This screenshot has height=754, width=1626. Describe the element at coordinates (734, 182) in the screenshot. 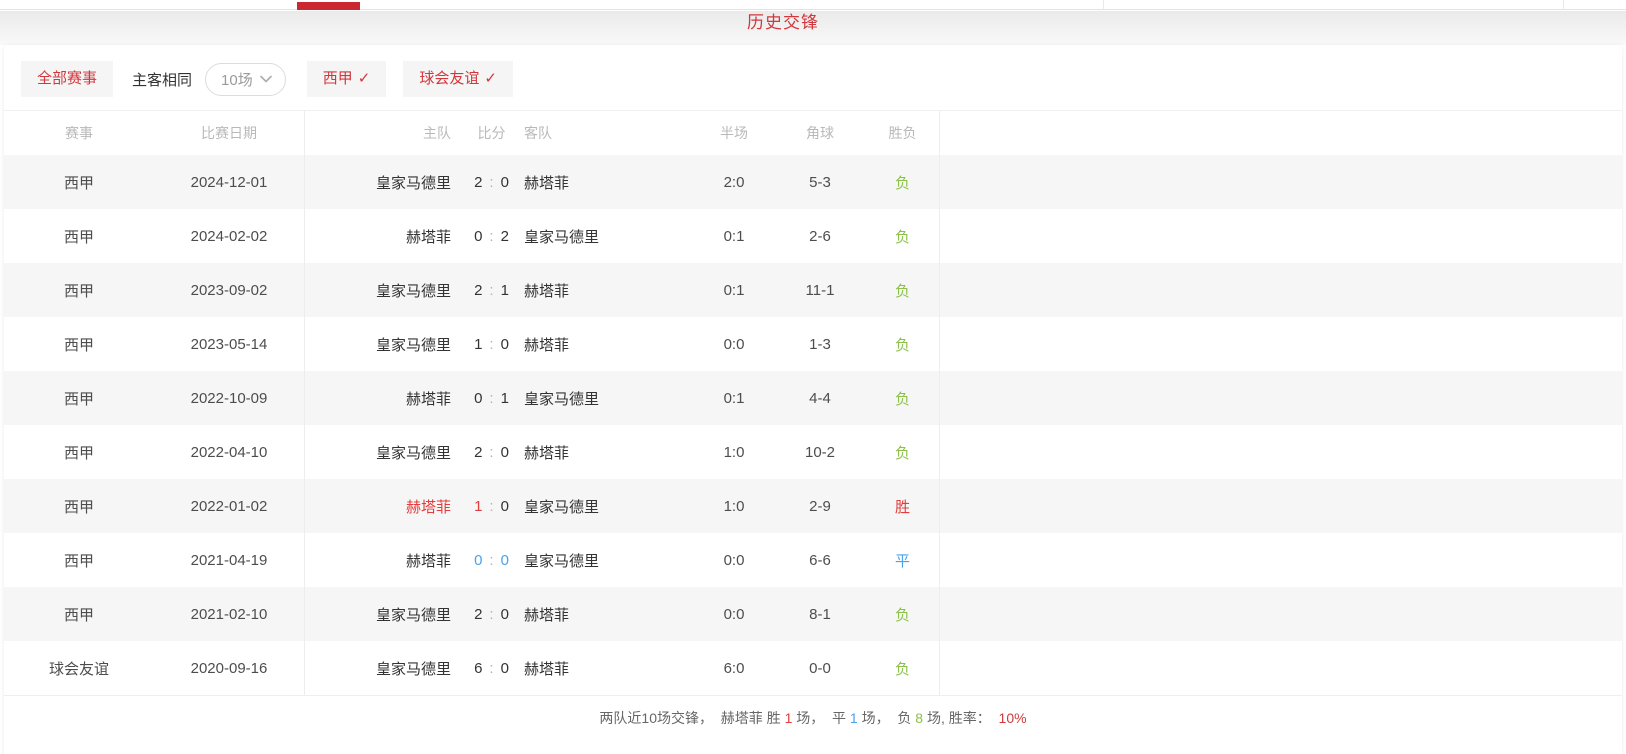

I see `halftime-cell: 2:0` at that location.